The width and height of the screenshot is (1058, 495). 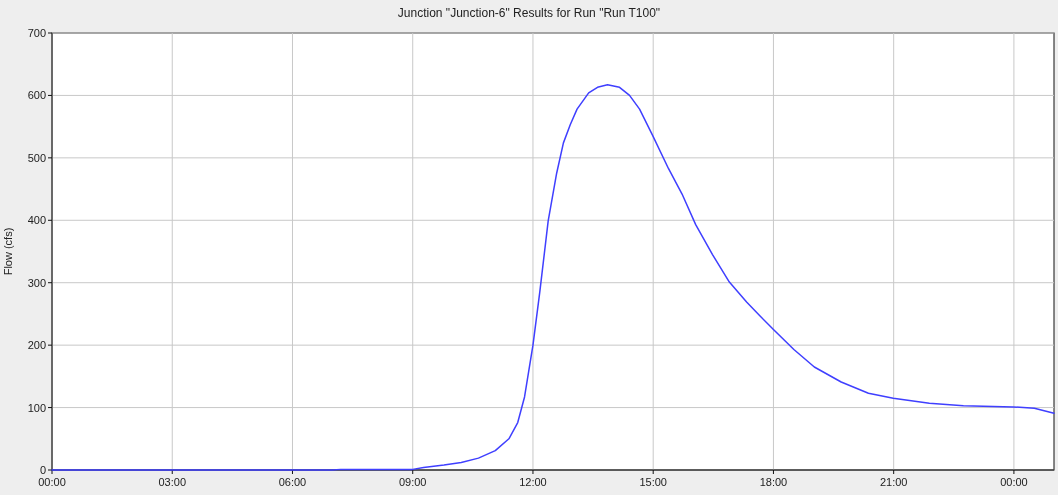 I want to click on y-tick-label: 600, so click(x=36, y=95).